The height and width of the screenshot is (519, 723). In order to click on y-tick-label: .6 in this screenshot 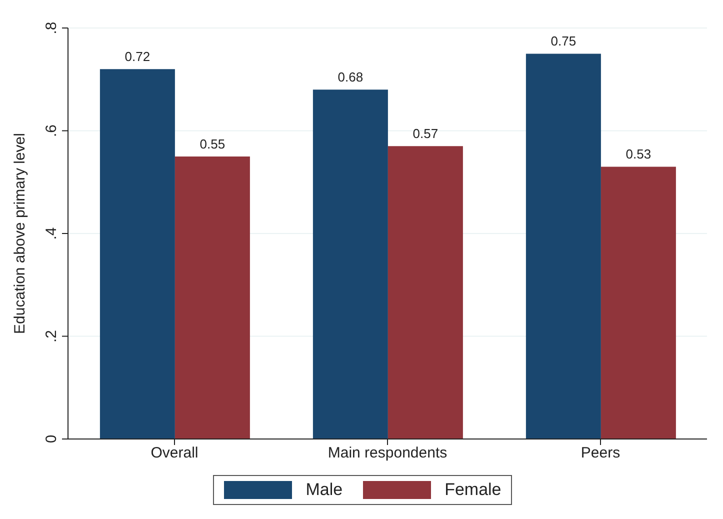, I will do `click(51, 131)`.